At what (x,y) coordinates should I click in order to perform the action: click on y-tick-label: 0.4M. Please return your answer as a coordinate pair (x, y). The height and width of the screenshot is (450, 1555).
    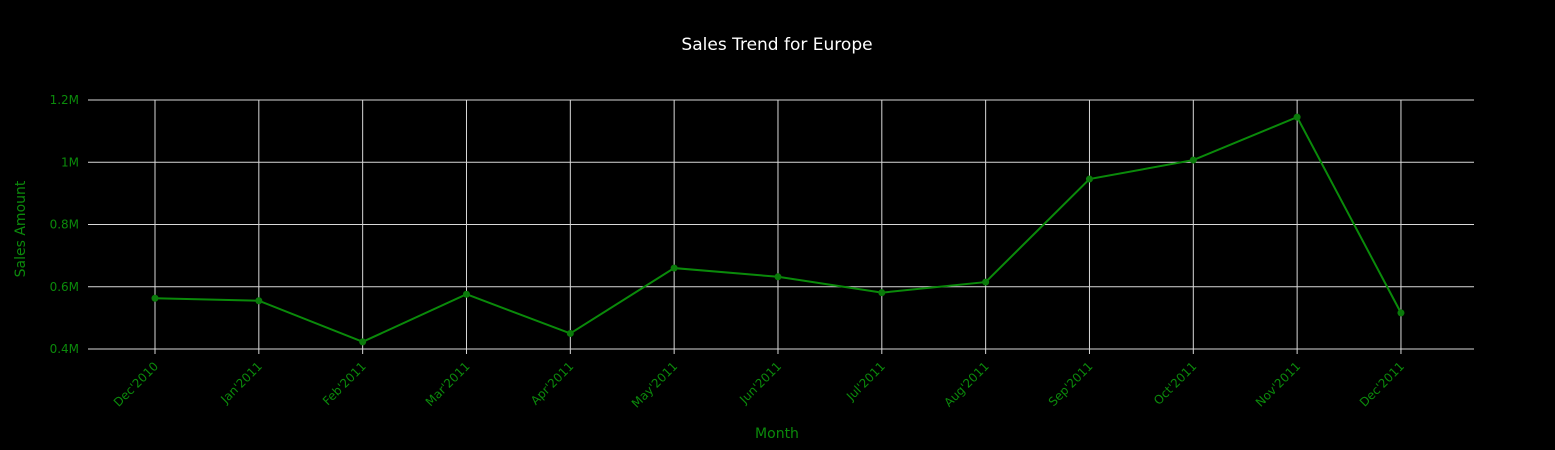
    Looking at the image, I should click on (64, 349).